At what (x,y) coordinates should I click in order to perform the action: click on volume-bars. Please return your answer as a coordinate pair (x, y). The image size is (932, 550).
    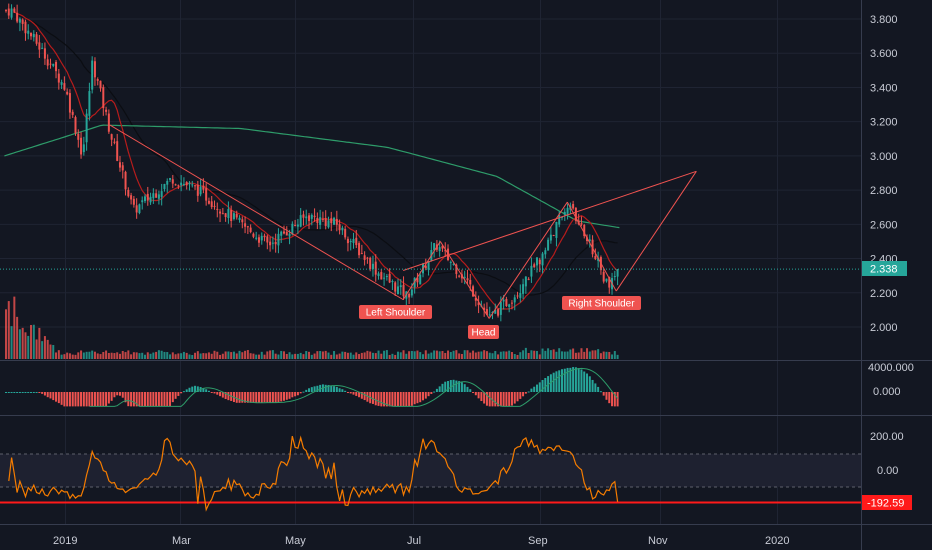
    Looking at the image, I should click on (312, 327).